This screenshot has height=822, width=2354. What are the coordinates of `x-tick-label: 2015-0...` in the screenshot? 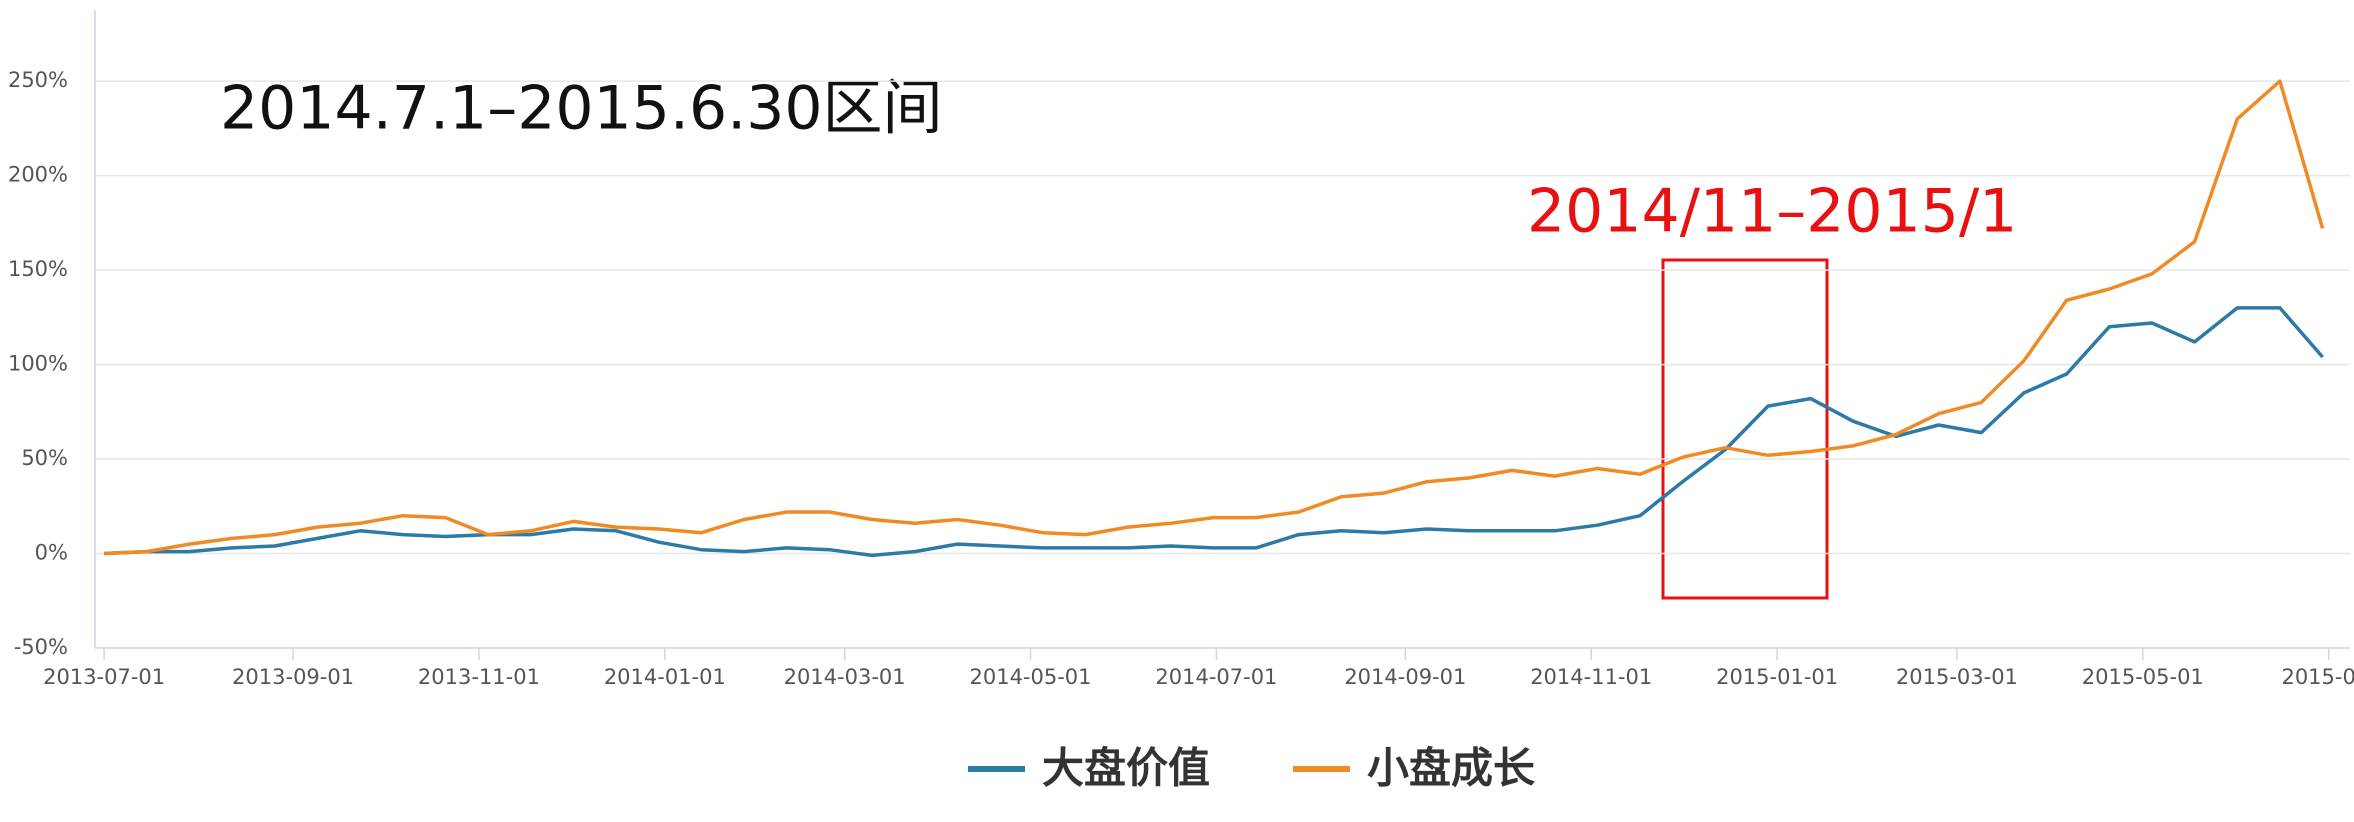 It's located at (2317, 677).